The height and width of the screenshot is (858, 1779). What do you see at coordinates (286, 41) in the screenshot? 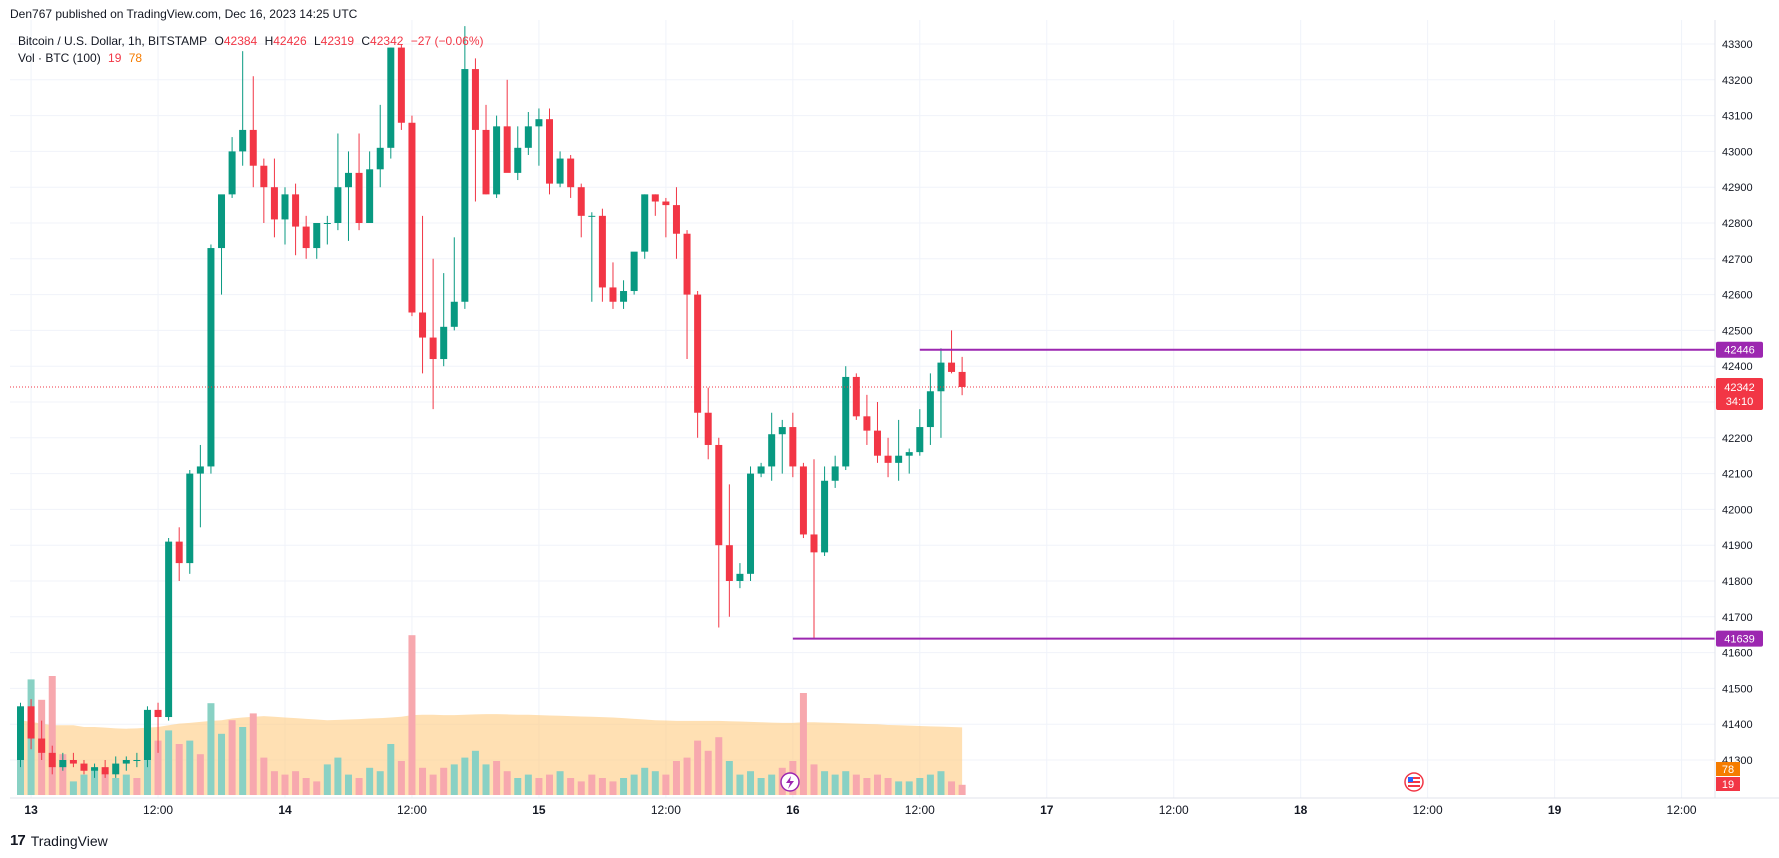
I see `ohlc-high: H42426` at bounding box center [286, 41].